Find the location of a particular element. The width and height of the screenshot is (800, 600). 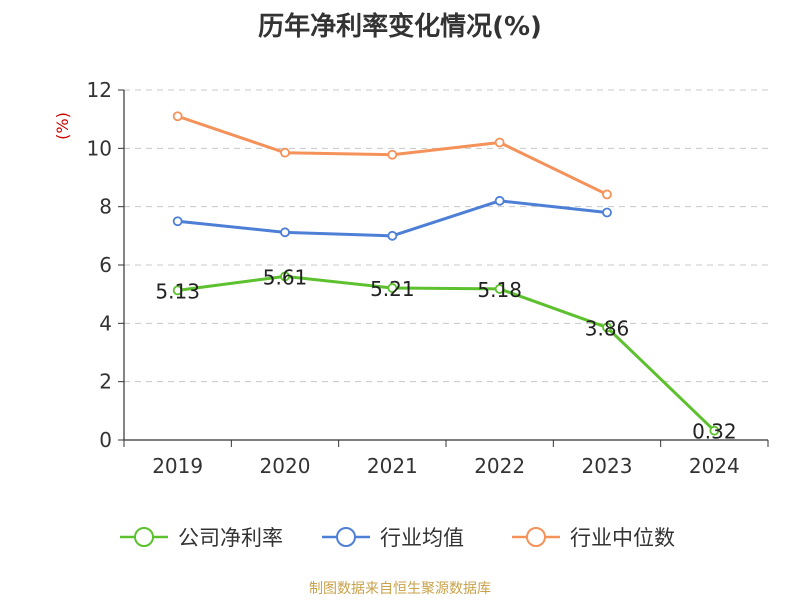

y-tick-label: 2 is located at coordinates (105, 382).